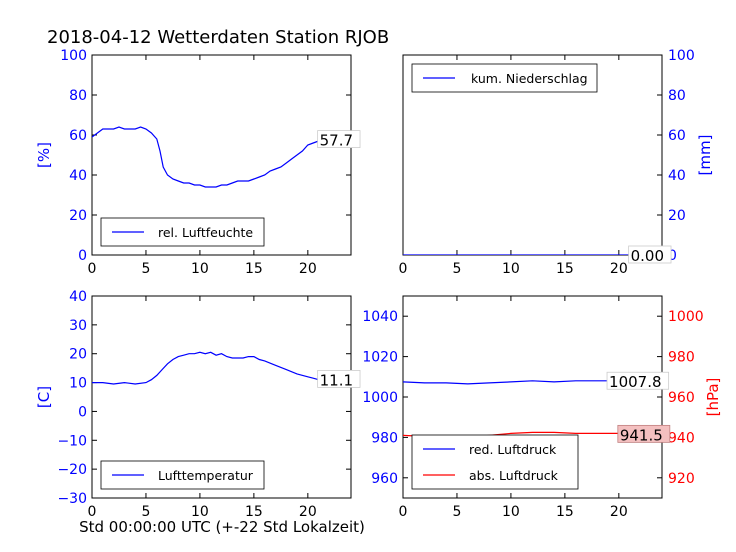 The width and height of the screenshot is (736, 552). What do you see at coordinates (380, 398) in the screenshot?
I see `y-tick-label: 1000` at bounding box center [380, 398].